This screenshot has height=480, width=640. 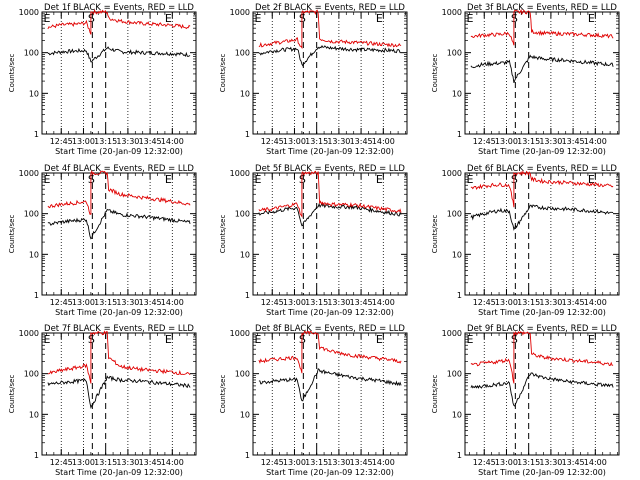 I want to click on chart-title: Det 5f BLACK = Events, RED = LLD, so click(x=330, y=169).